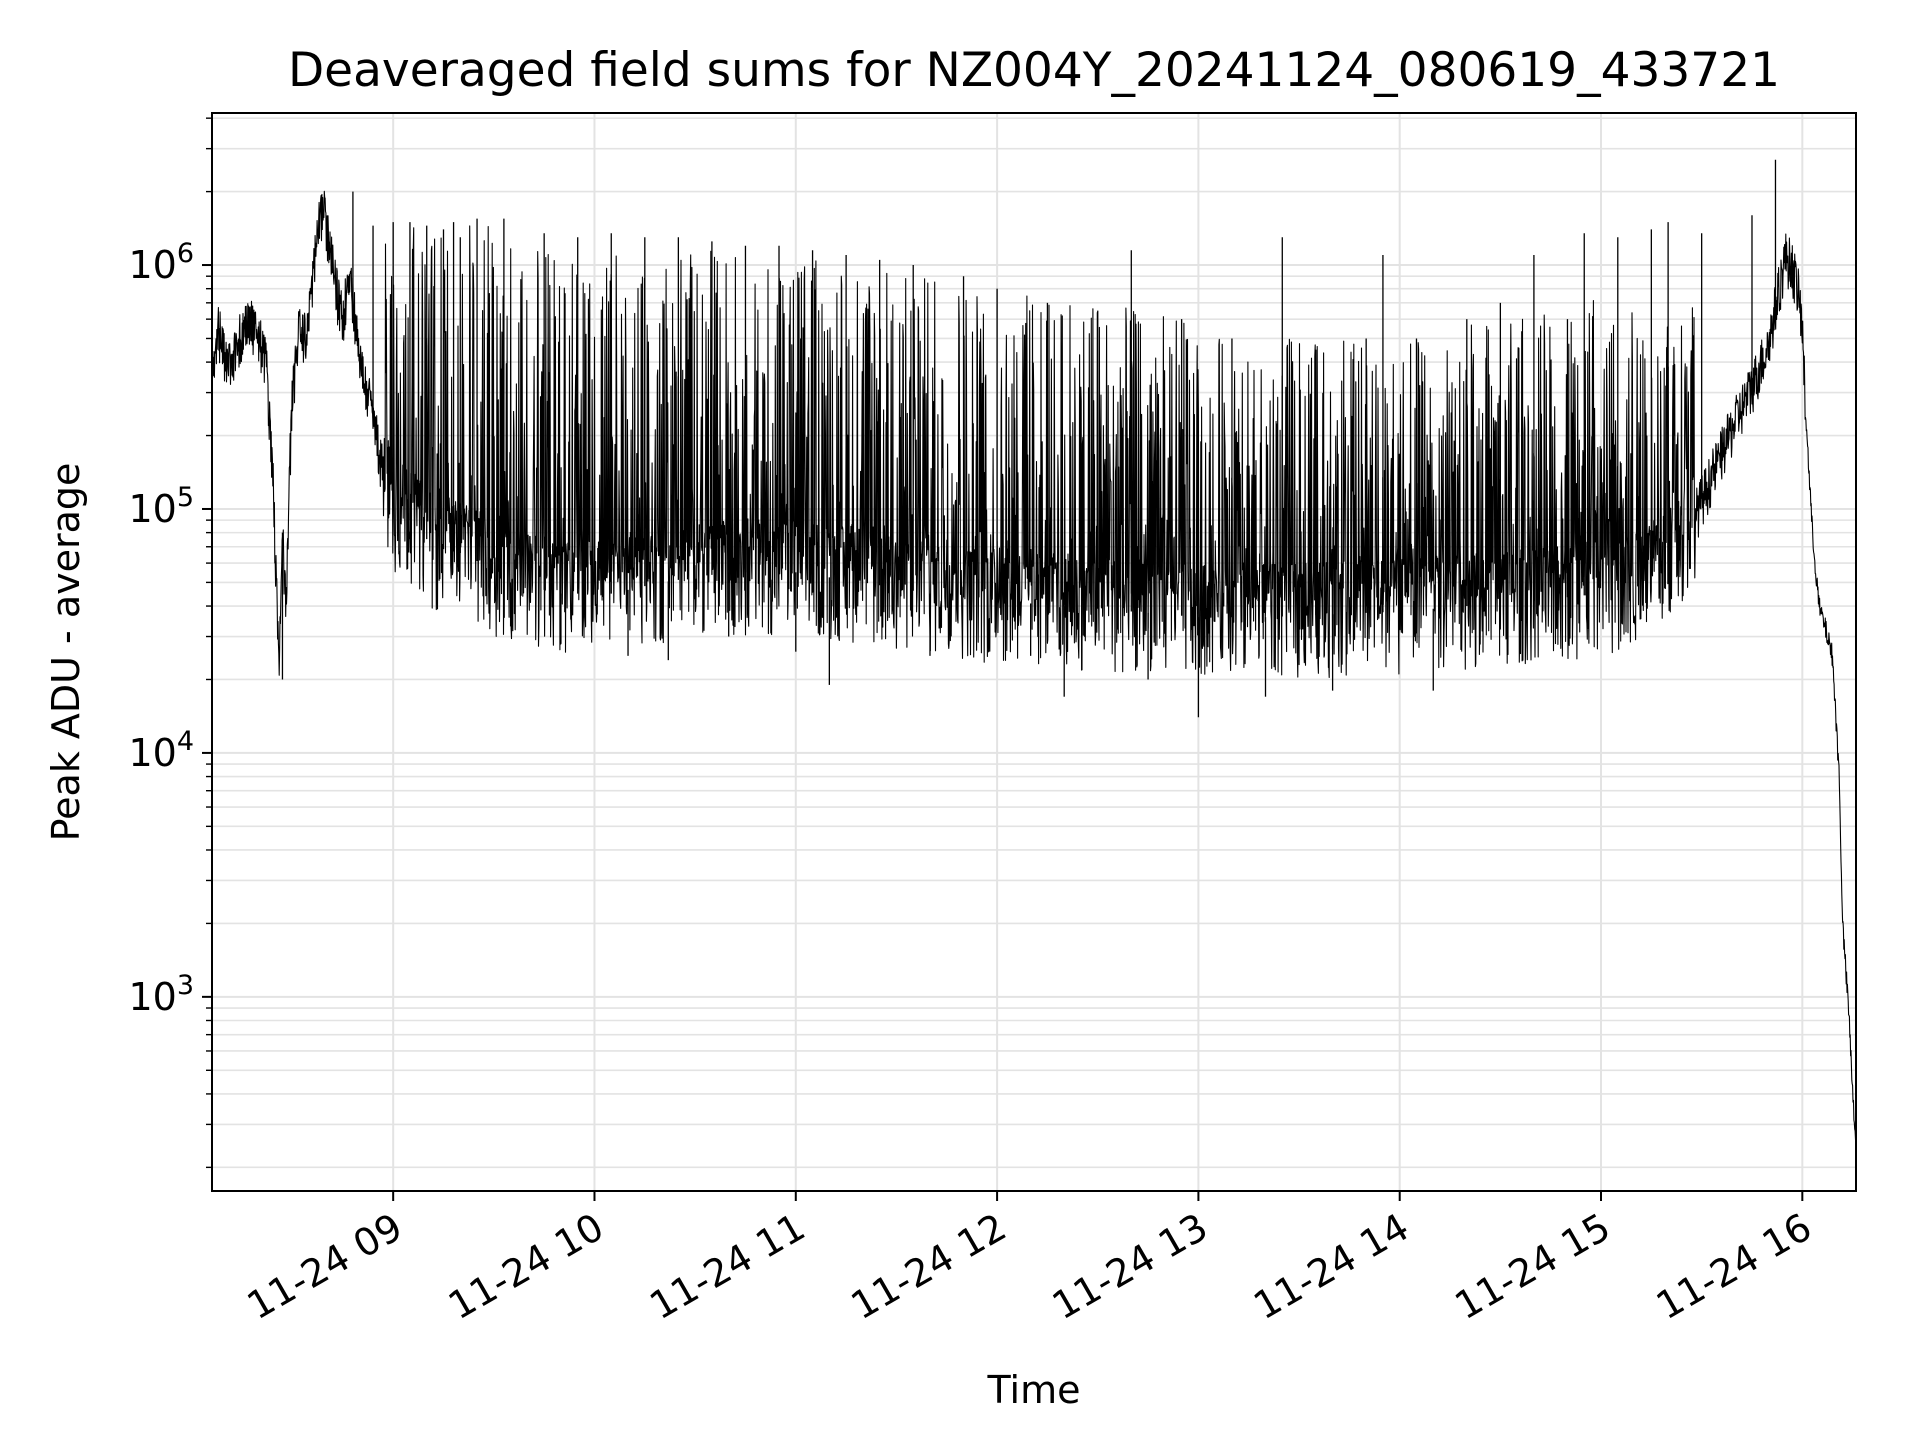  I want to click on x-axis-label: Time, so click(1034, 1390).